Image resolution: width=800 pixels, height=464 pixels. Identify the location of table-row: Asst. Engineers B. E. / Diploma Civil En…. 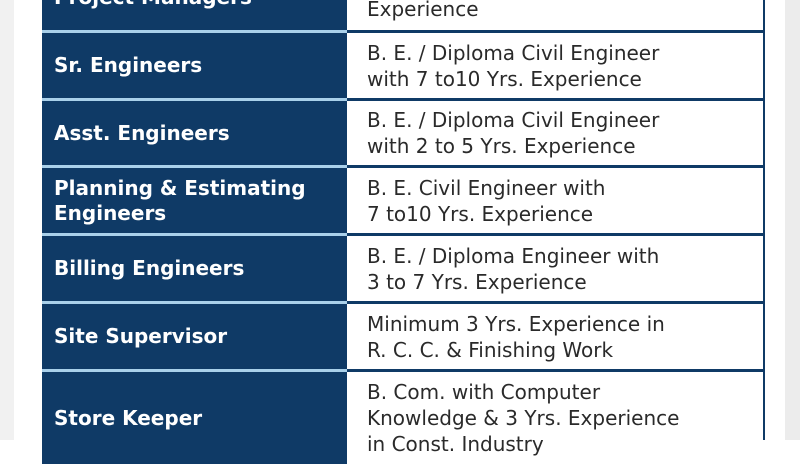
(403, 133).